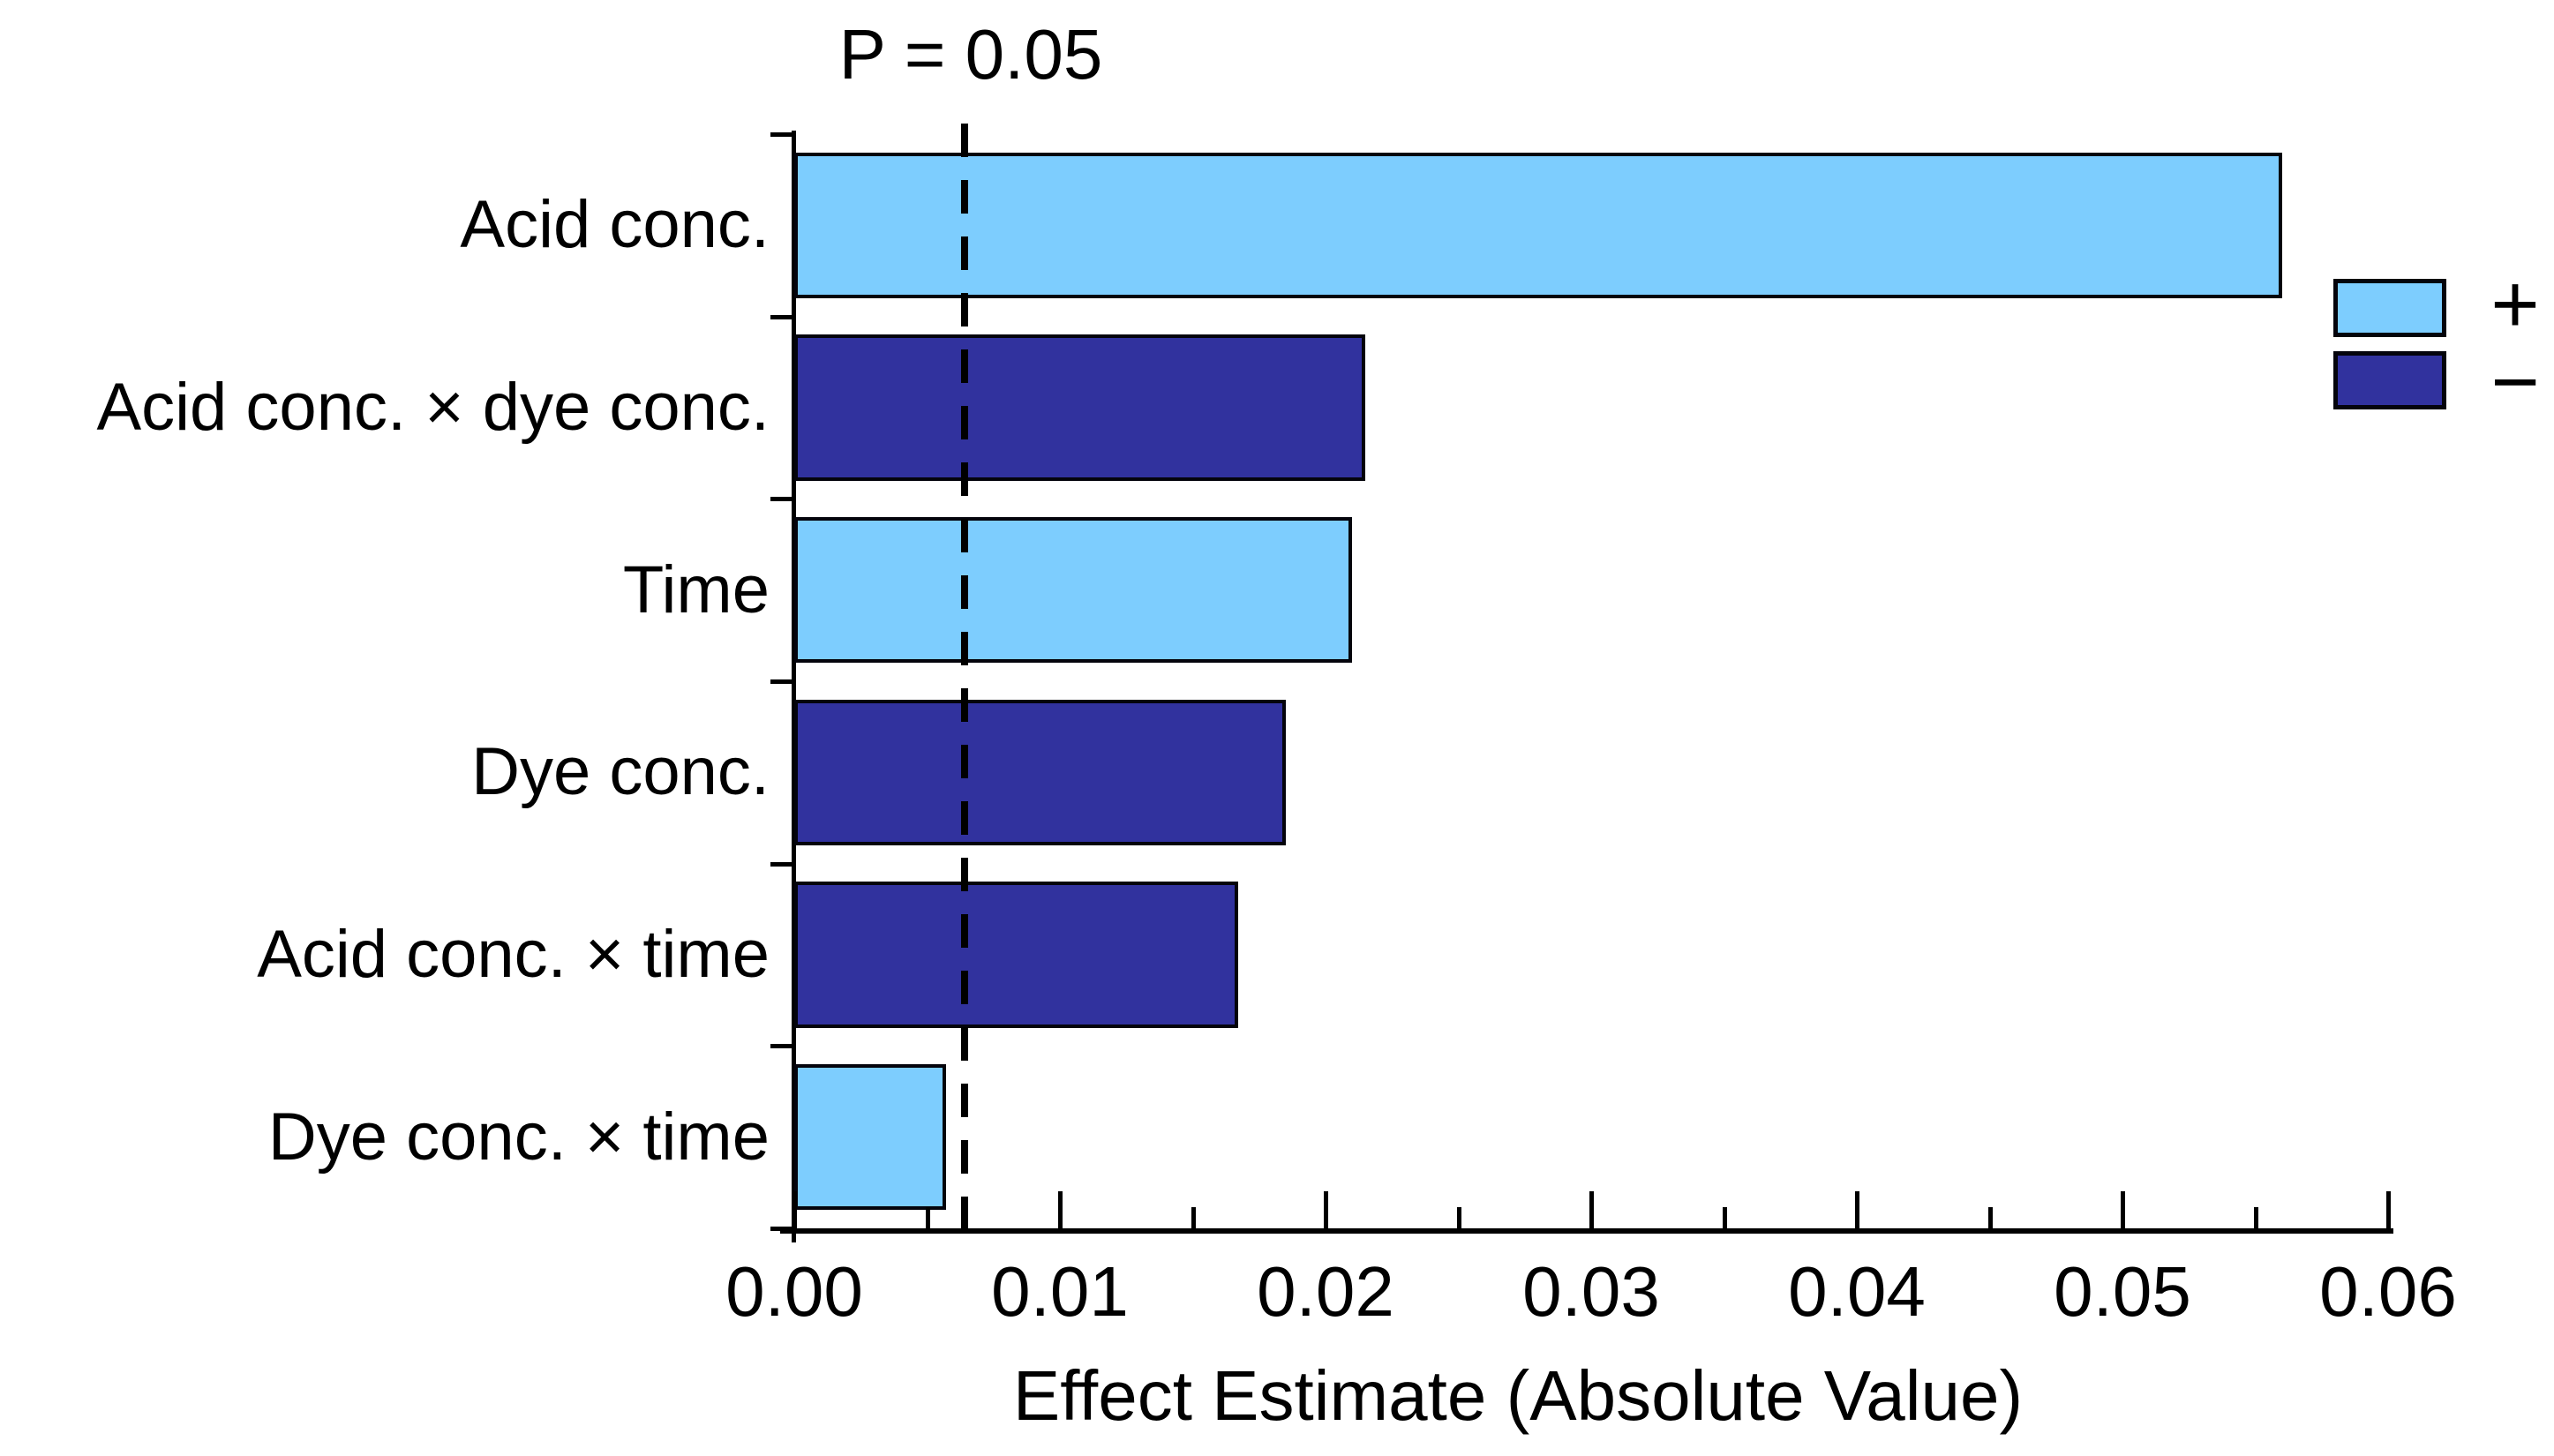  I want to click on y-axis, so click(794, 686).